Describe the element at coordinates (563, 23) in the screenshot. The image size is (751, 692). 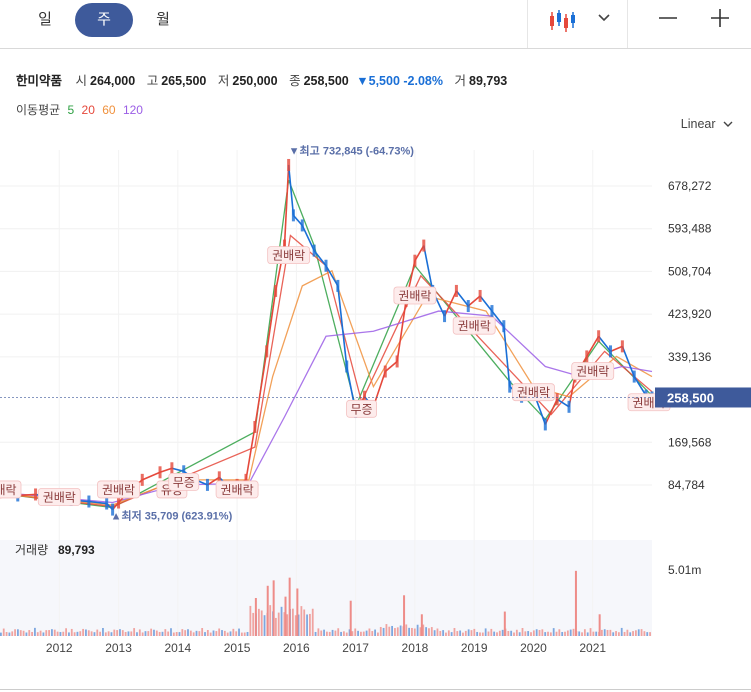
I see `candlestick-icon` at that location.